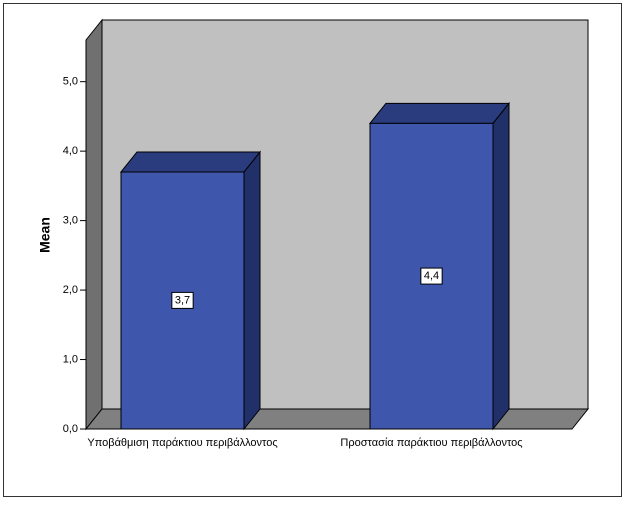  Describe the element at coordinates (431, 443) in the screenshot. I see `x-tick-label: Προστασία παράκτιου περιβάλλοντος` at that location.